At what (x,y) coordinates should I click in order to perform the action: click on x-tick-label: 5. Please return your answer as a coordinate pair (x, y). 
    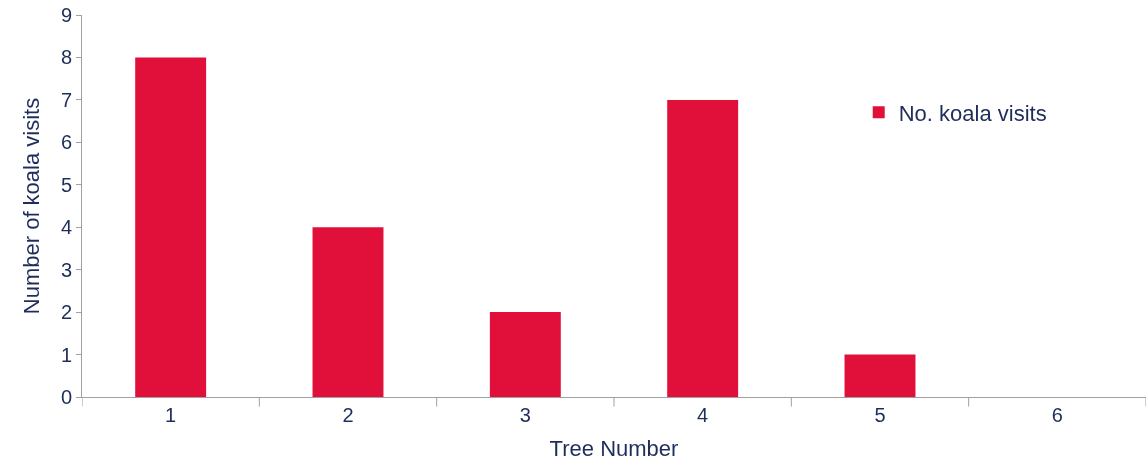
    Looking at the image, I should click on (880, 415).